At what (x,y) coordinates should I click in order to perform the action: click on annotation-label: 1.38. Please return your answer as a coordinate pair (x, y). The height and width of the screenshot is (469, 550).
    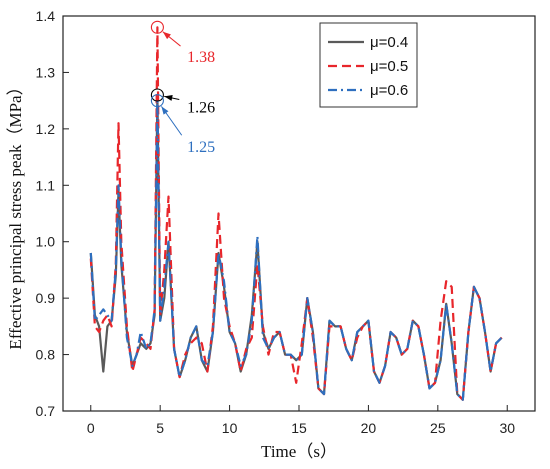
    Looking at the image, I should click on (201, 57).